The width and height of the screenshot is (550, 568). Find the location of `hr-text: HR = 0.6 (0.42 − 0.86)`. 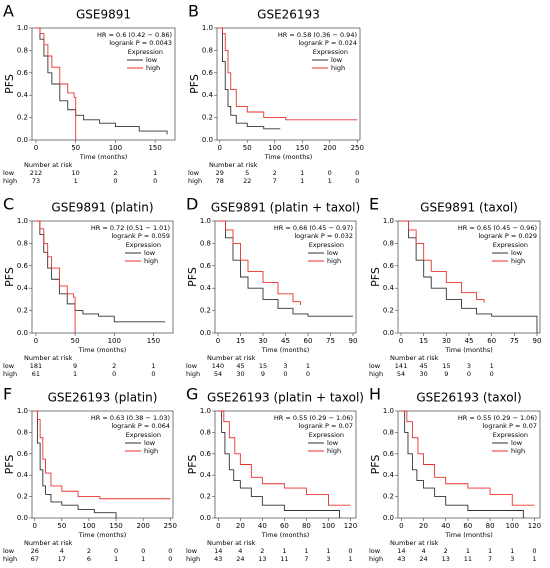

hr-text: HR = 0.6 (0.42 − 0.86) is located at coordinates (134, 35).